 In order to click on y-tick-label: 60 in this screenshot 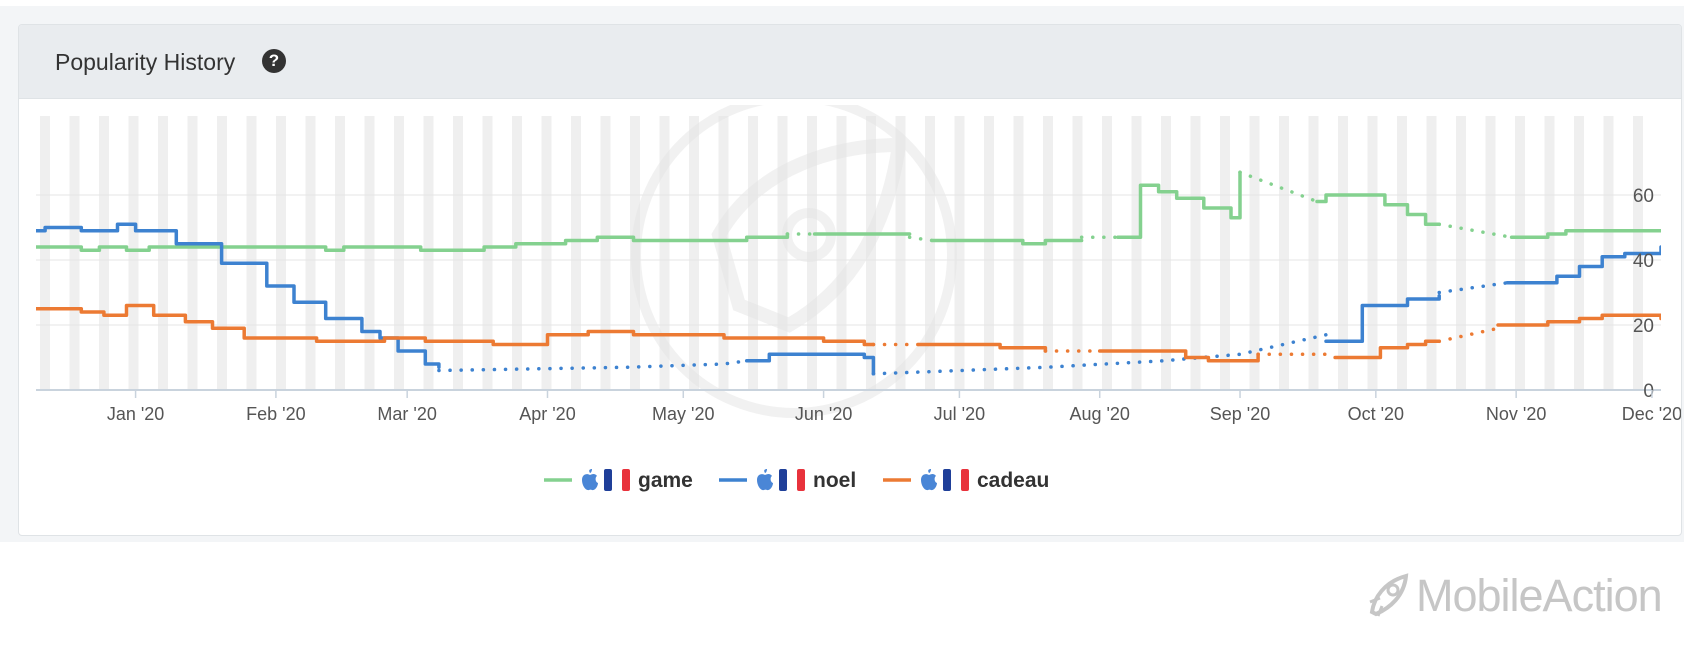, I will do `click(1643, 196)`.